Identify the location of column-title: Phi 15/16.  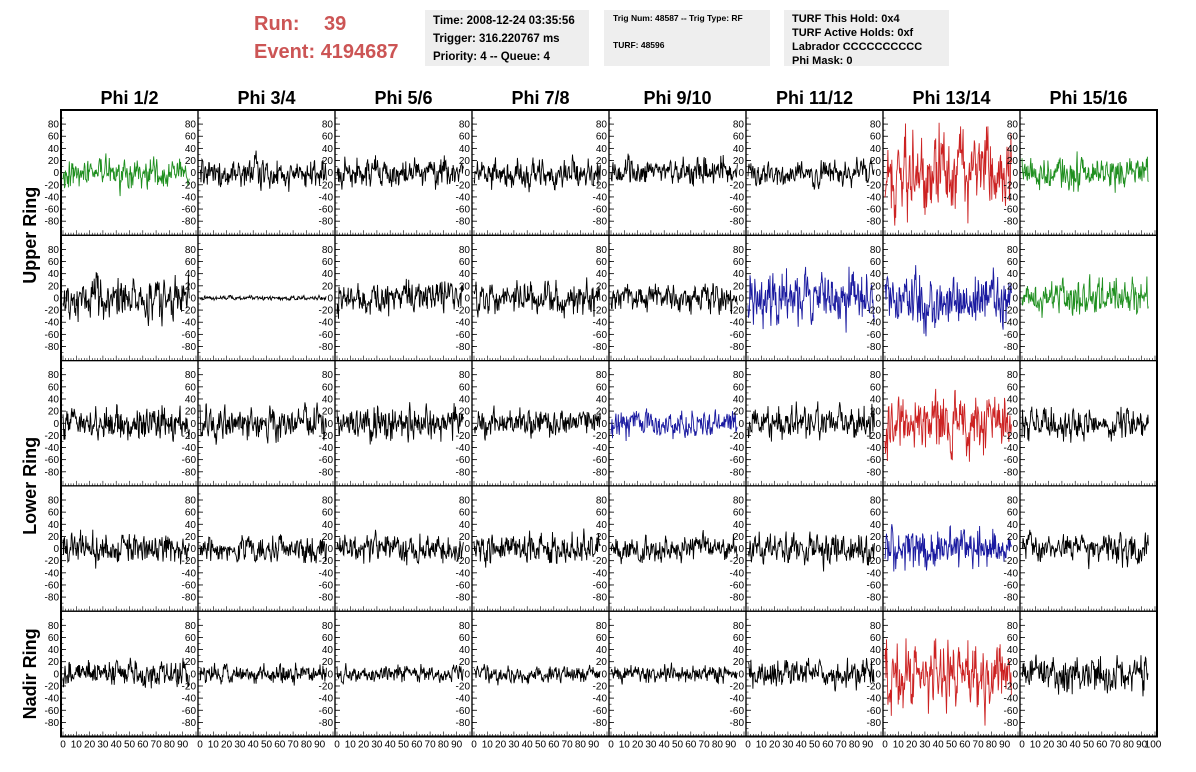
(1088, 98).